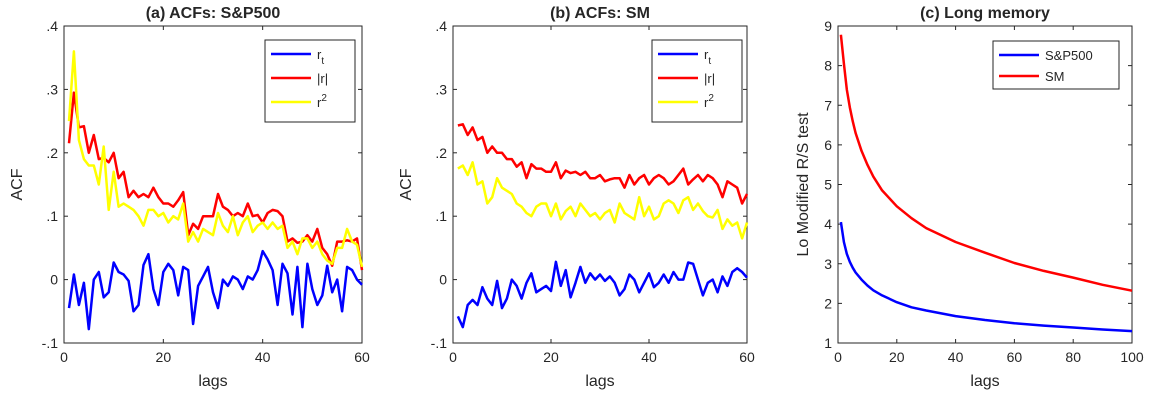  I want to click on legend-entry: S&P500, so click(1069, 55).